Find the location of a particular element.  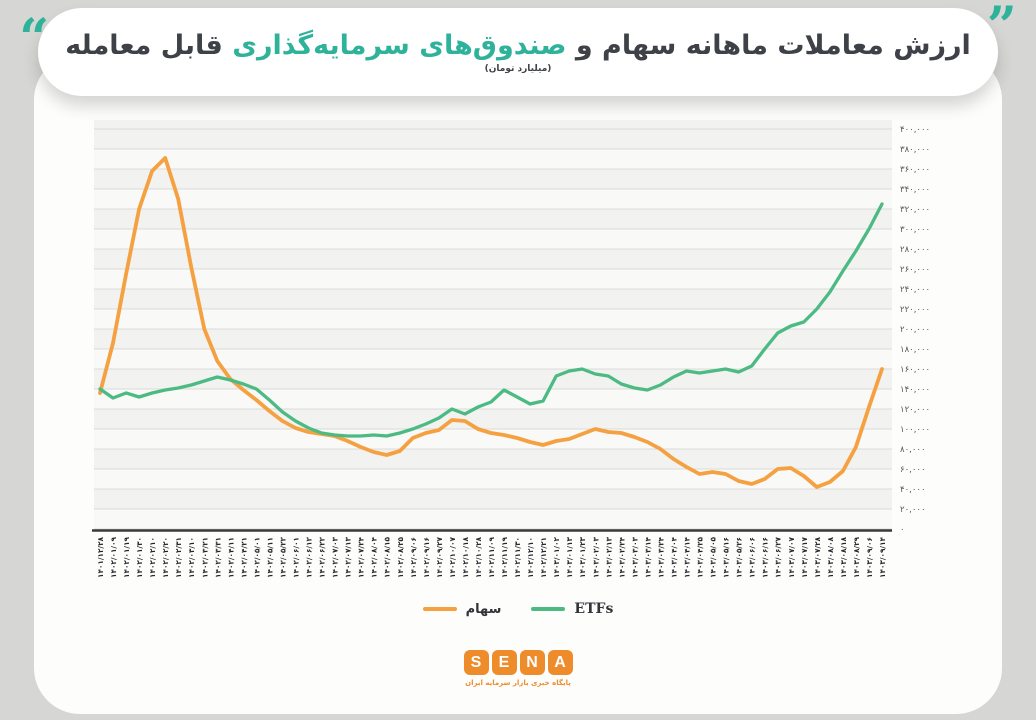

x-axis-tick-label: ۱۴۰۲/۰۷/۲۴ is located at coordinates (361, 557).